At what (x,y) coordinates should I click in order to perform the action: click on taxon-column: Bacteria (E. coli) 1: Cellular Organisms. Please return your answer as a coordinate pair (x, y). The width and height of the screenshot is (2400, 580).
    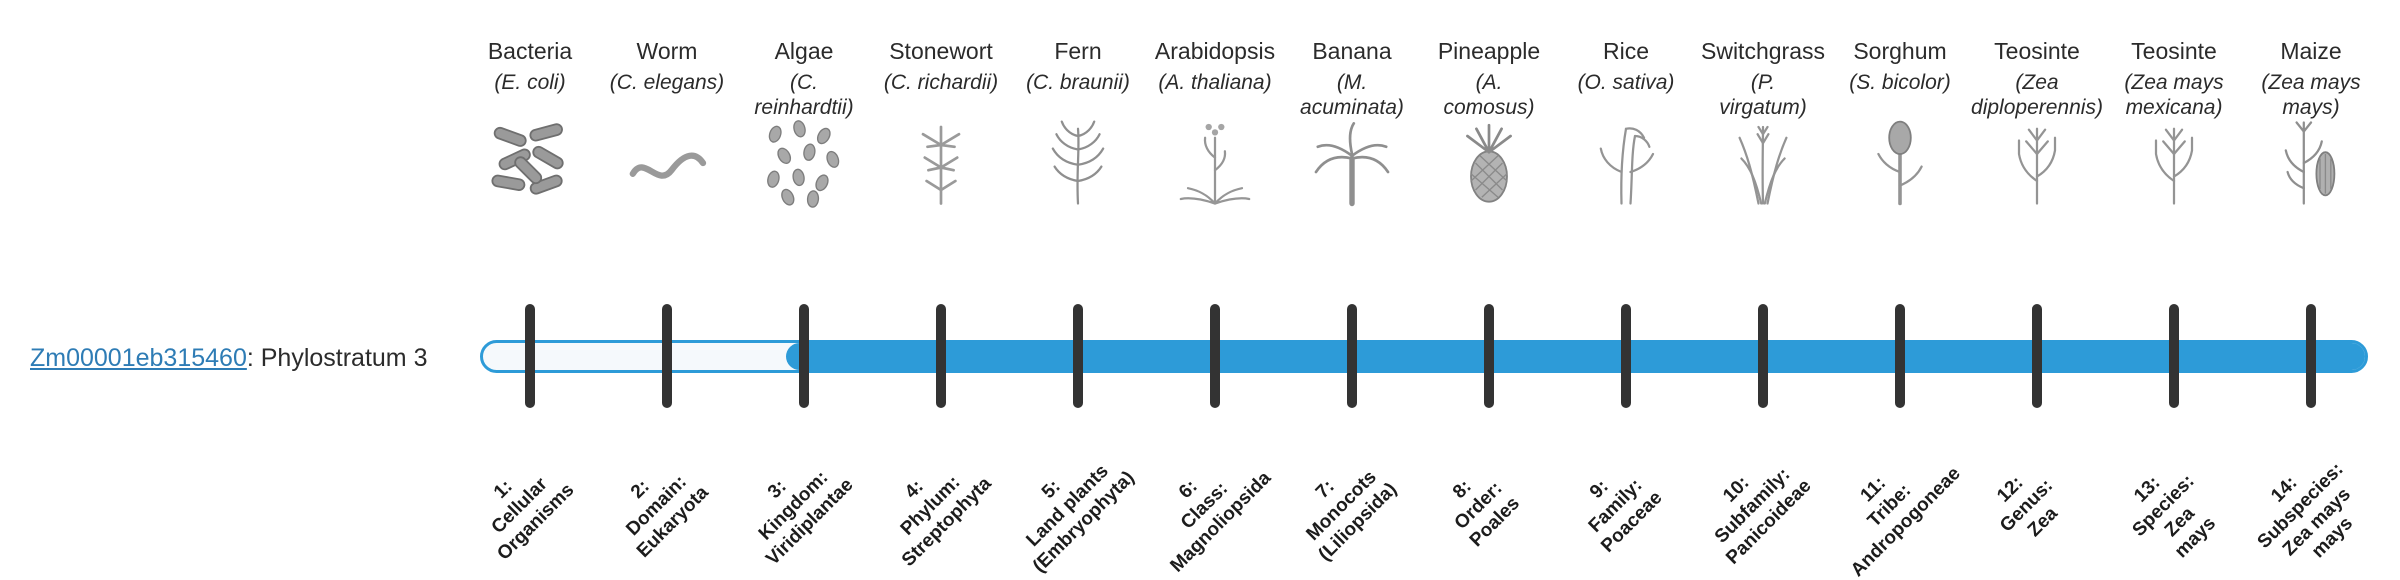
    Looking at the image, I should click on (530, 290).